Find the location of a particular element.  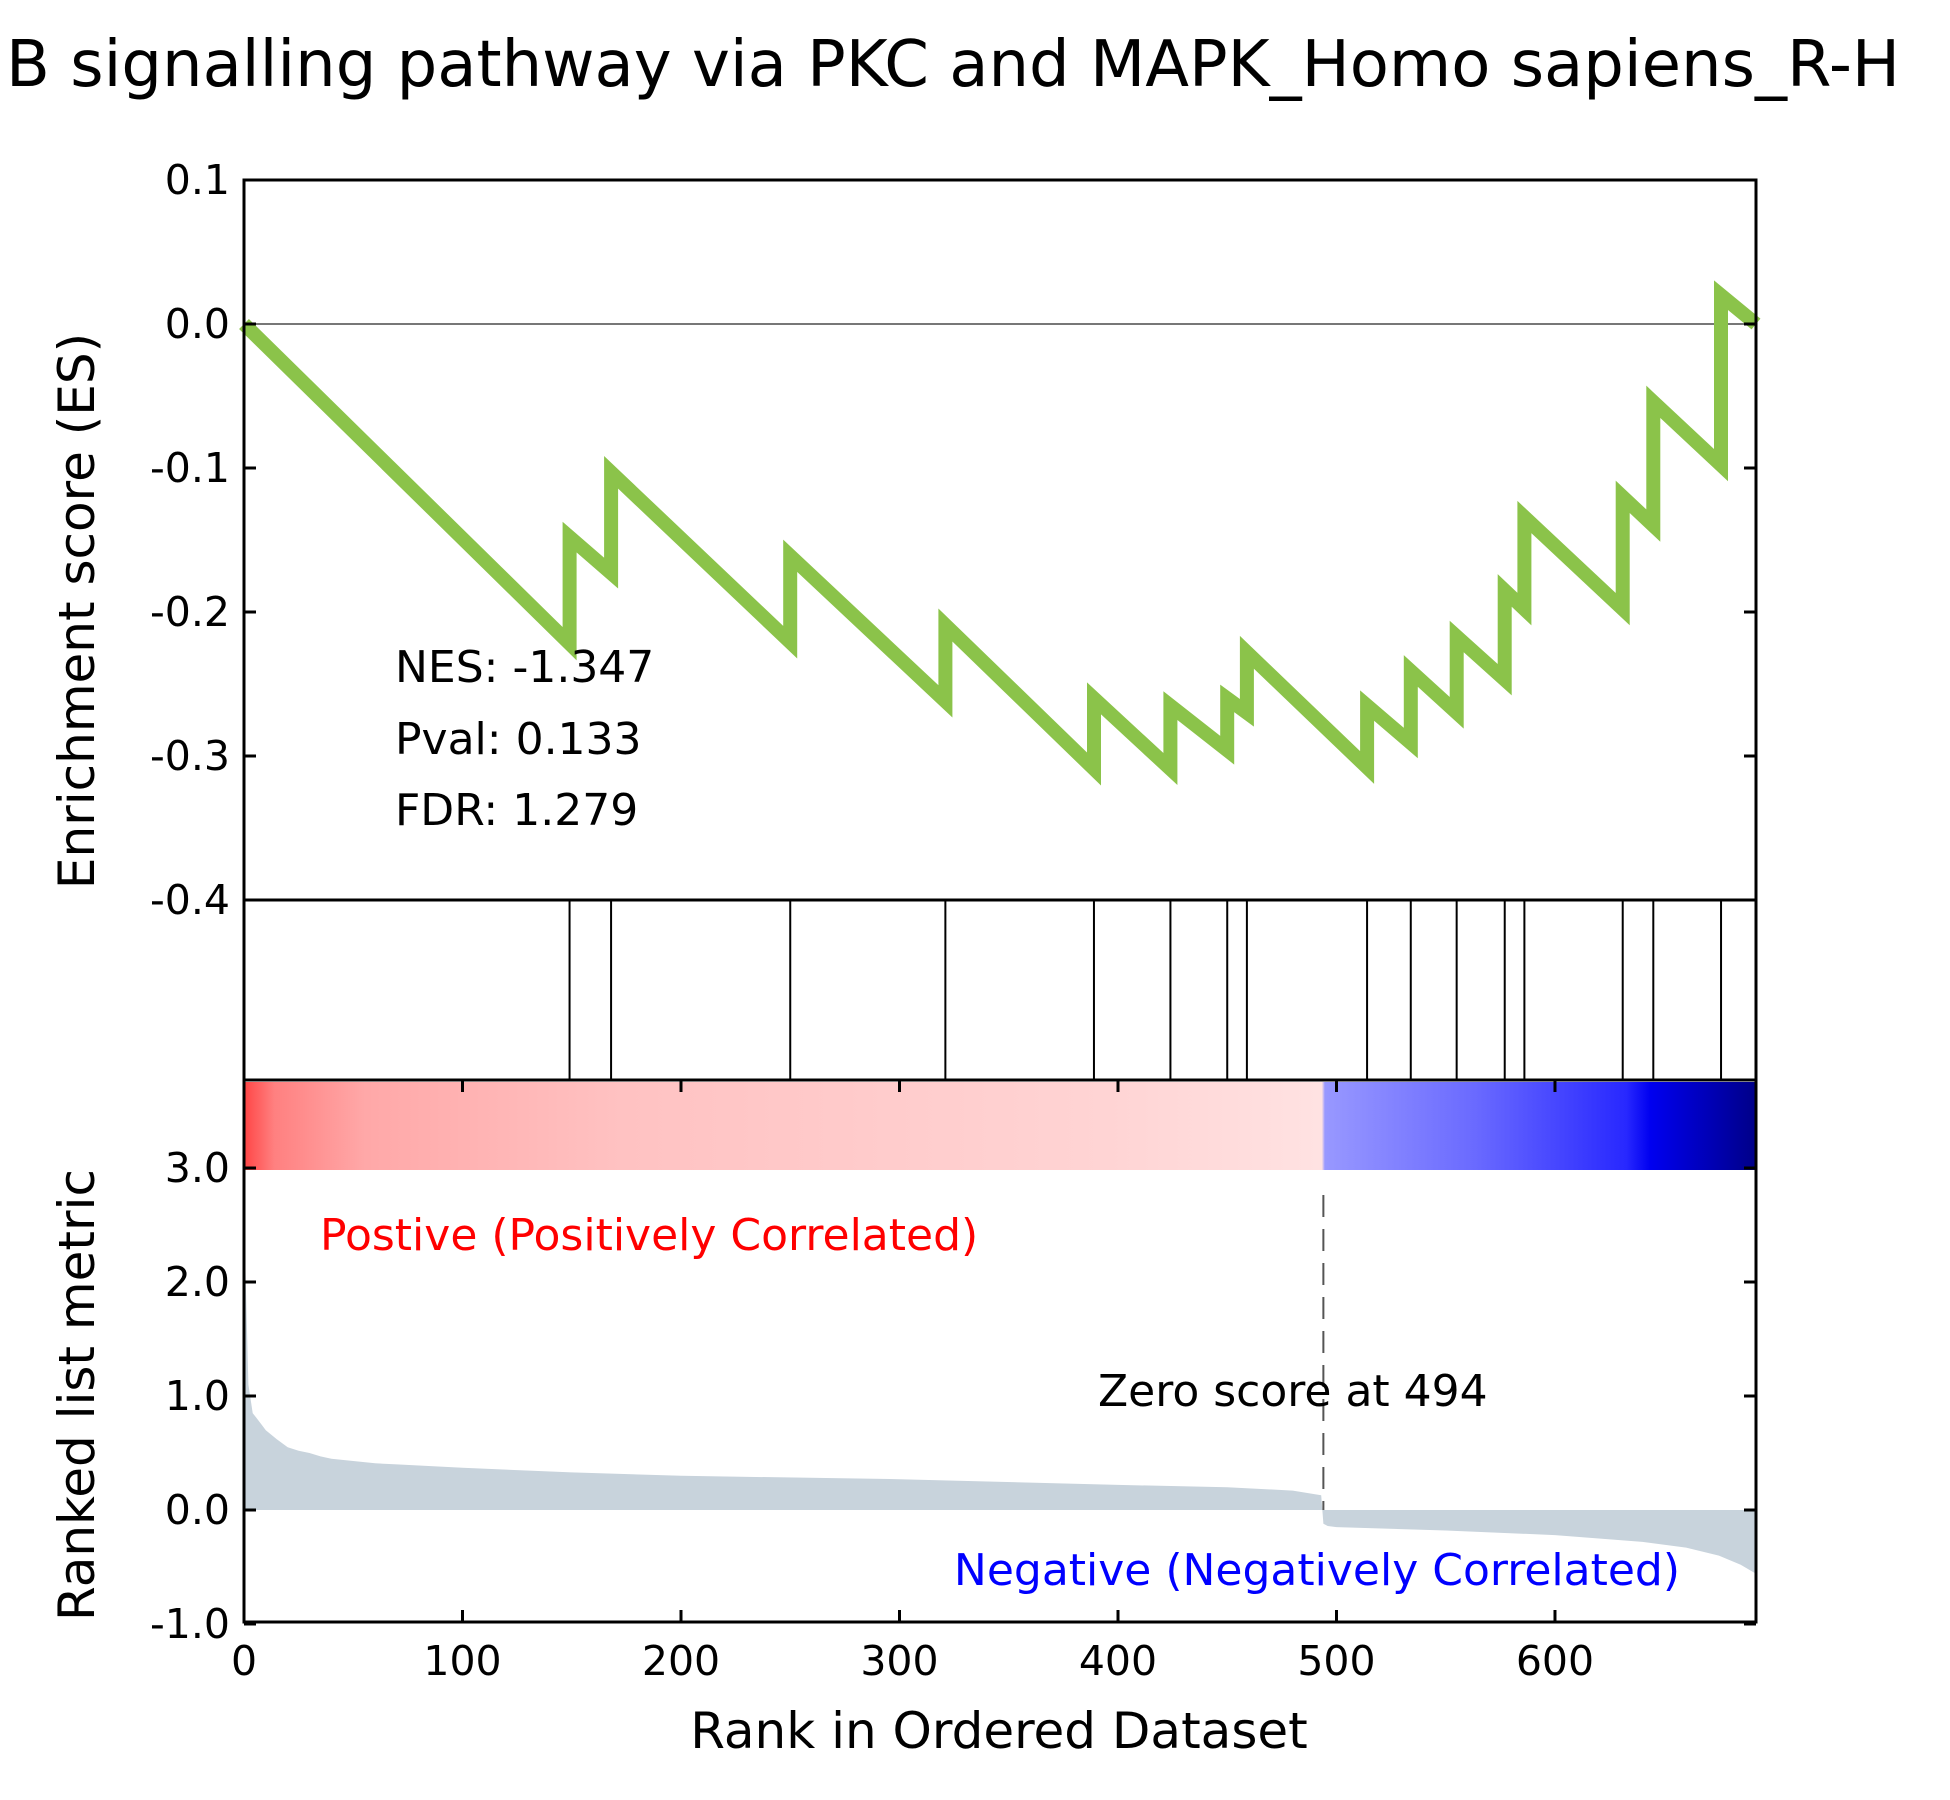

x-tick-label: 100 is located at coordinates (462, 1661).